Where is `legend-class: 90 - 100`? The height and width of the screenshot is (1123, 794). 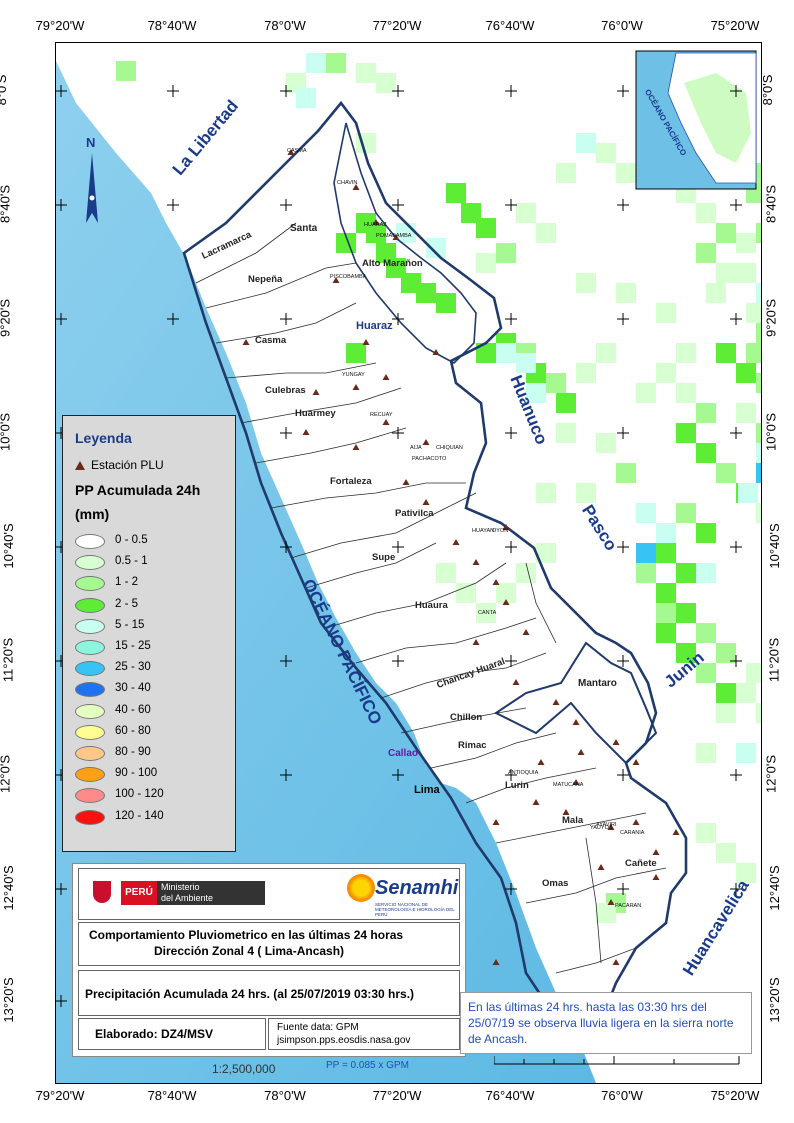
legend-class: 90 - 100 is located at coordinates (150, 775).